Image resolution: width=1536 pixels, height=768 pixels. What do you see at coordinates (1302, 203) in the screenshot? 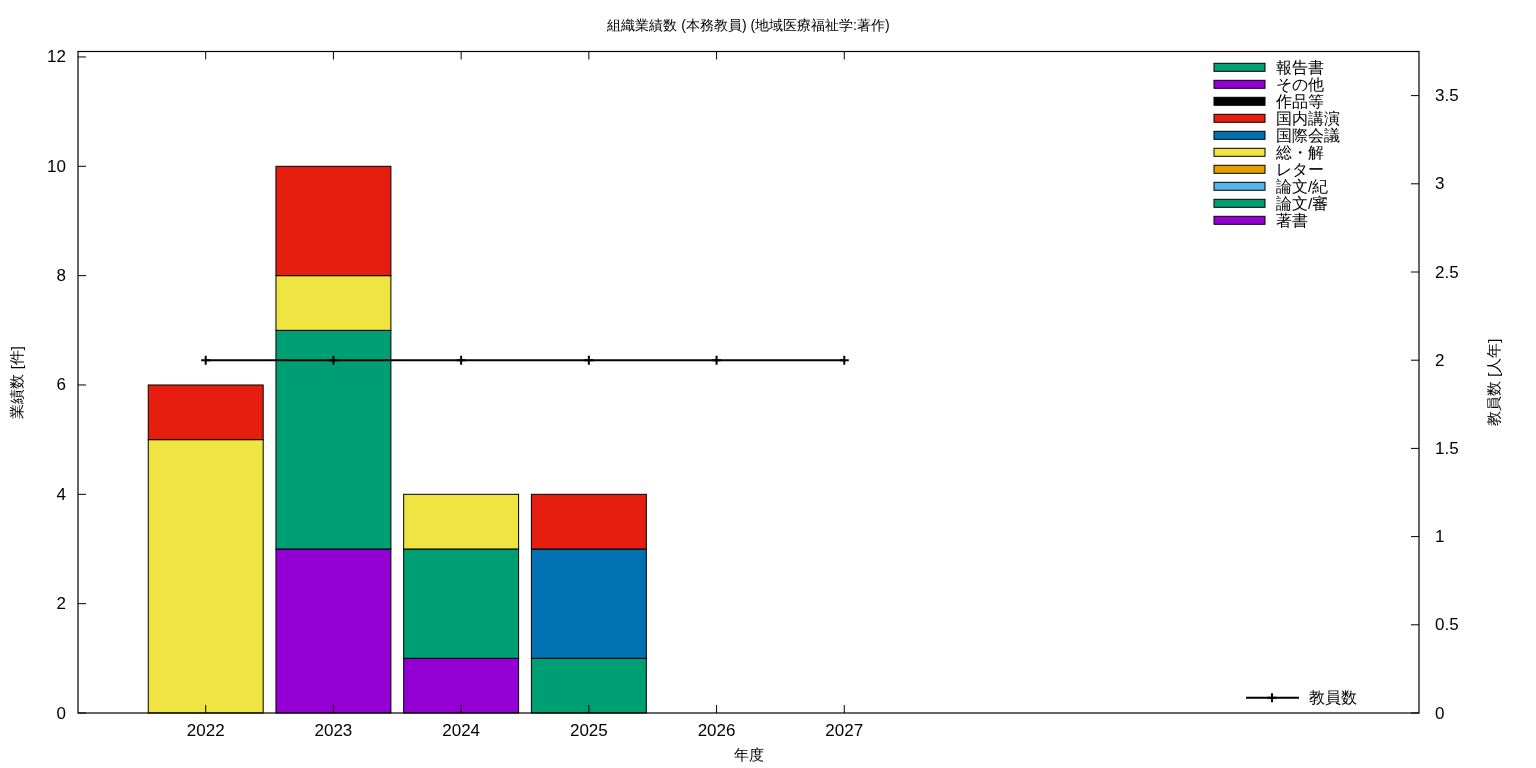
I see `legend-label: 論文/審` at bounding box center [1302, 203].